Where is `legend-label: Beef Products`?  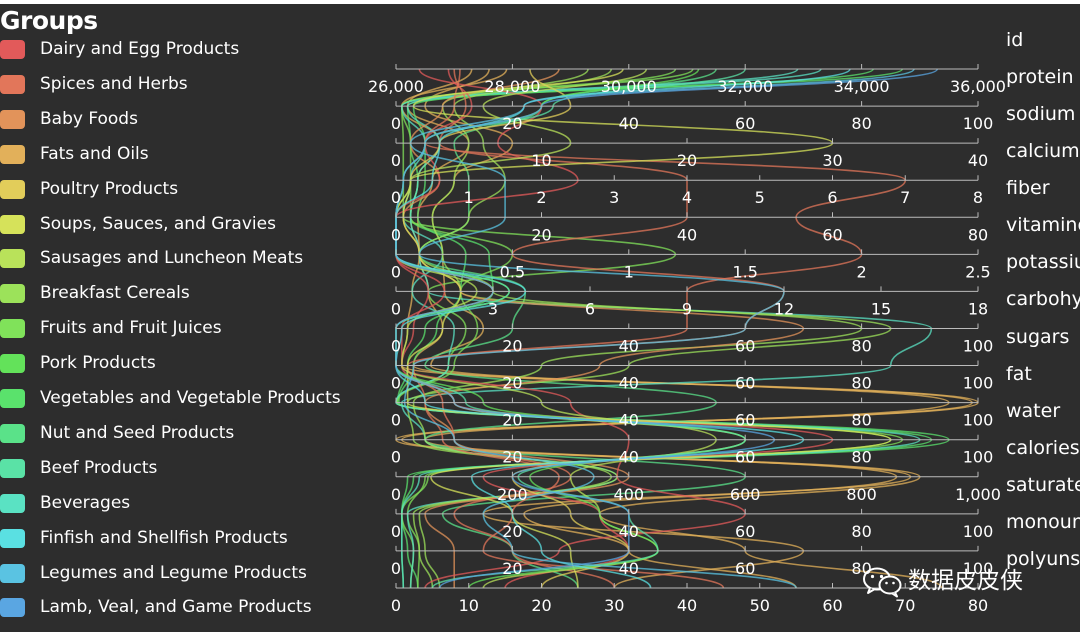
legend-label: Beef Products is located at coordinates (99, 467).